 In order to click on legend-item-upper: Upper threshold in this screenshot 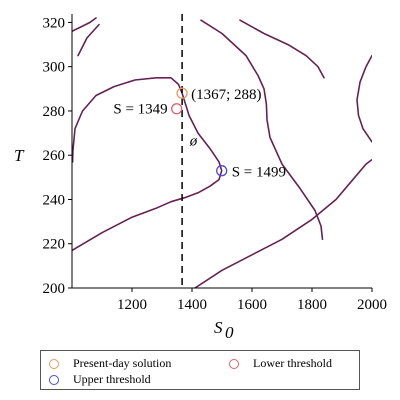, I will do `click(100, 379)`.